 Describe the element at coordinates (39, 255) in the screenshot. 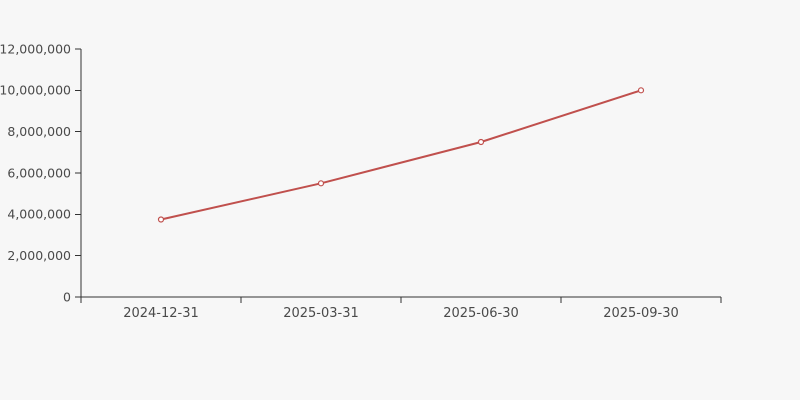

I see `y-axis-tick-label: 2,000,000` at that location.